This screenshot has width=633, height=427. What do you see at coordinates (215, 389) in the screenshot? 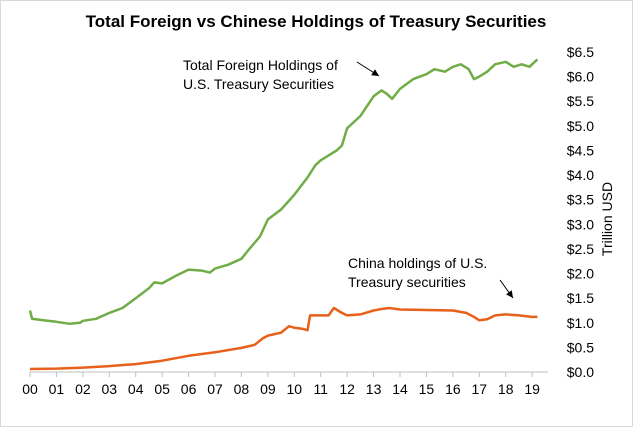
I see `x-tick-label: 07` at bounding box center [215, 389].